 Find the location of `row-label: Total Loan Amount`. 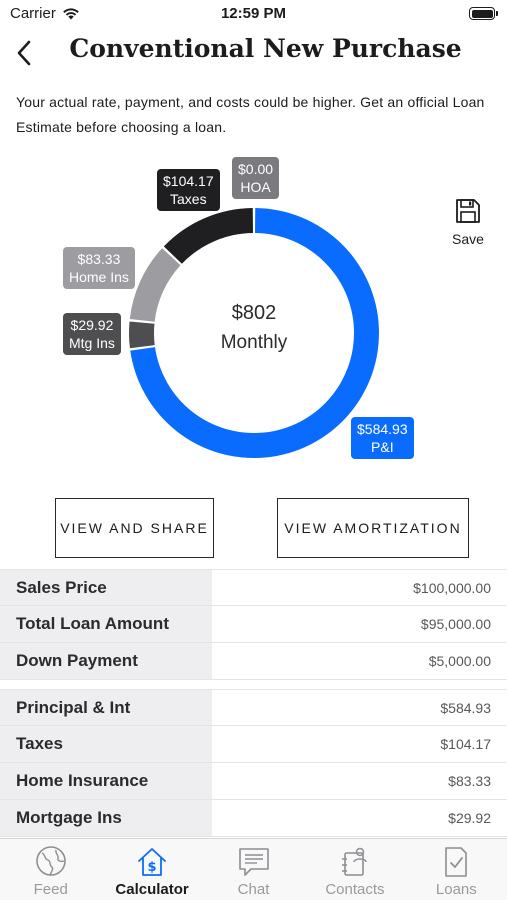

row-label: Total Loan Amount is located at coordinates (106, 624).